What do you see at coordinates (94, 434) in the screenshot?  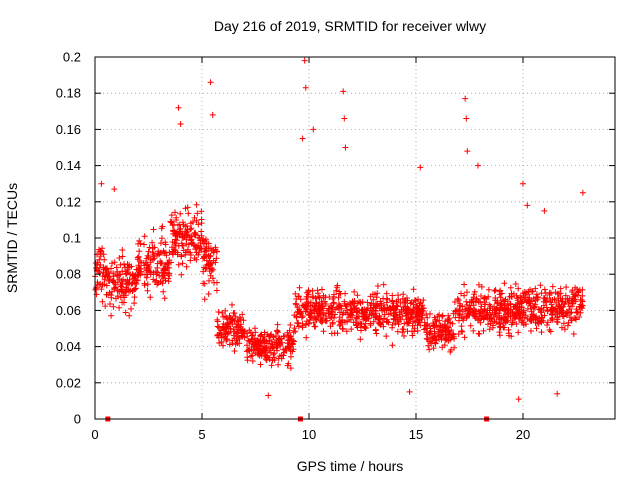 I see `x-tick-label: 0` at bounding box center [94, 434].